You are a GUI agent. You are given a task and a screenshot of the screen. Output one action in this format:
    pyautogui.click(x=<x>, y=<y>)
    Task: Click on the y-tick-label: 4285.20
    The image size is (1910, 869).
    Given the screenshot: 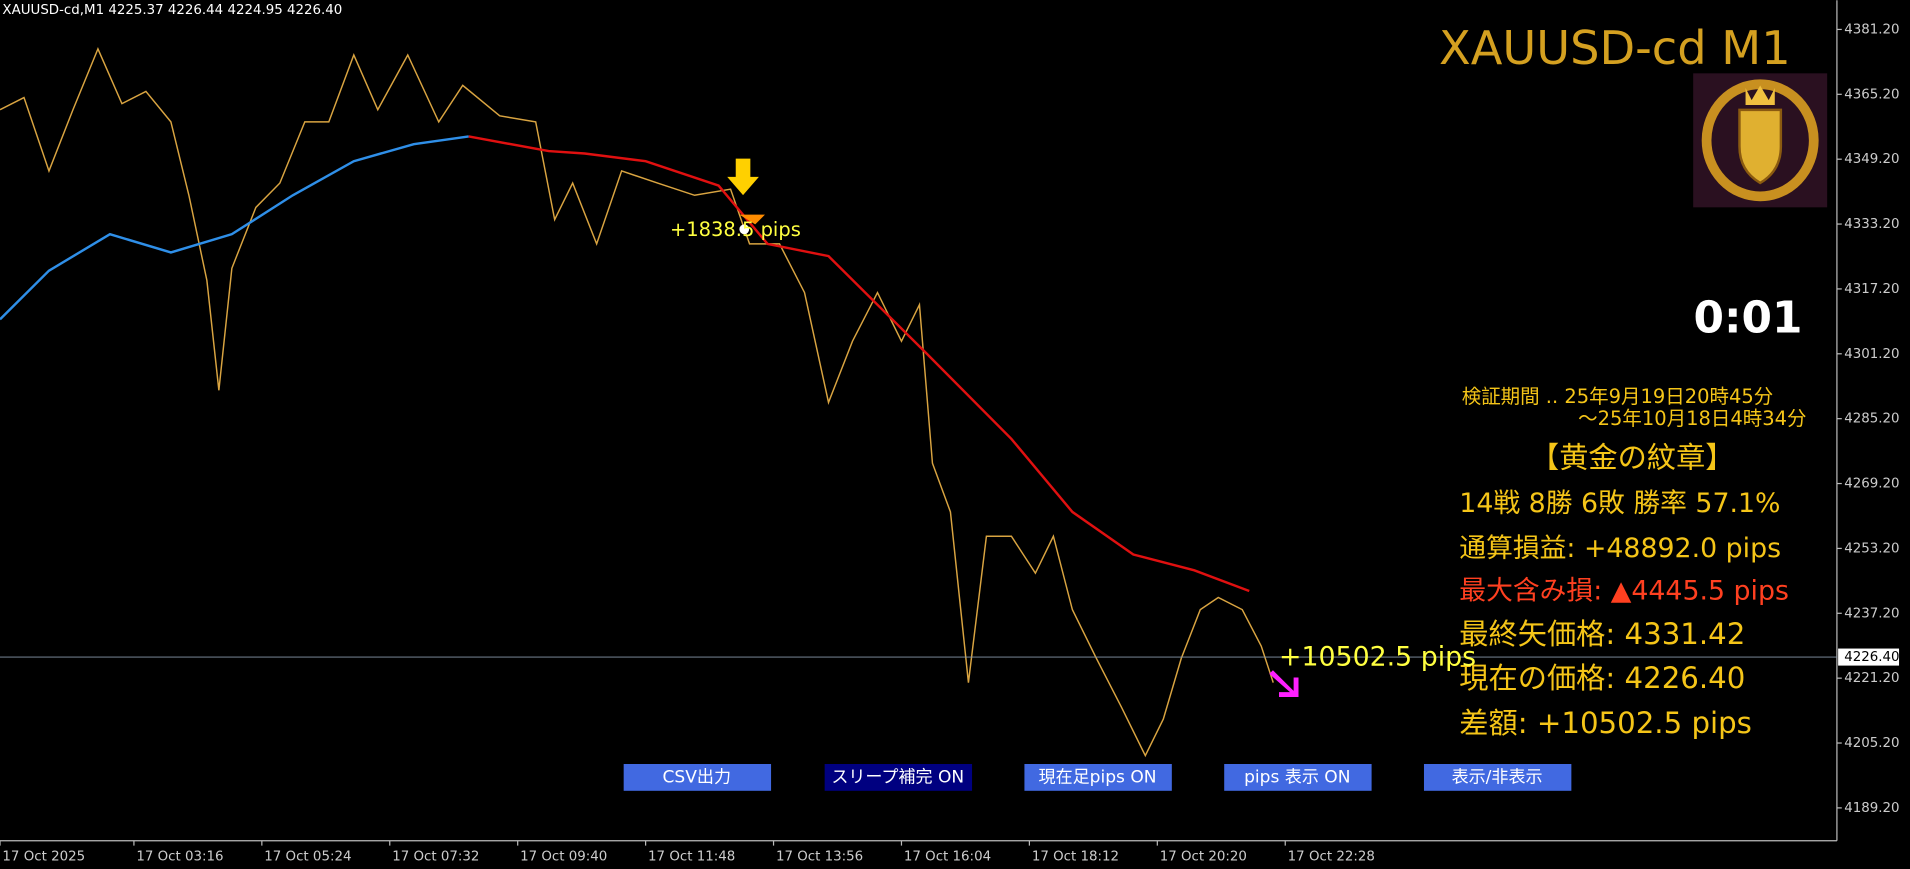 What is the action you would take?
    pyautogui.click(x=1871, y=419)
    